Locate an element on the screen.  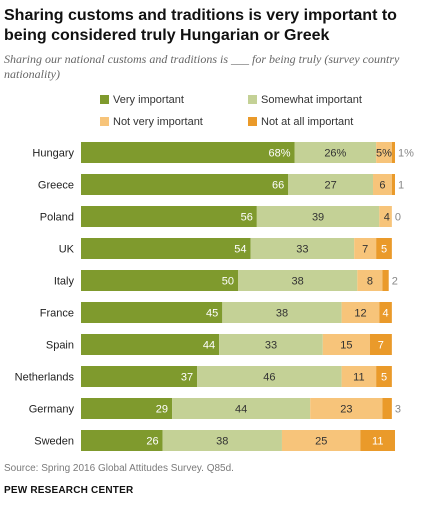
category-label: Netherlands is located at coordinates (45, 378).